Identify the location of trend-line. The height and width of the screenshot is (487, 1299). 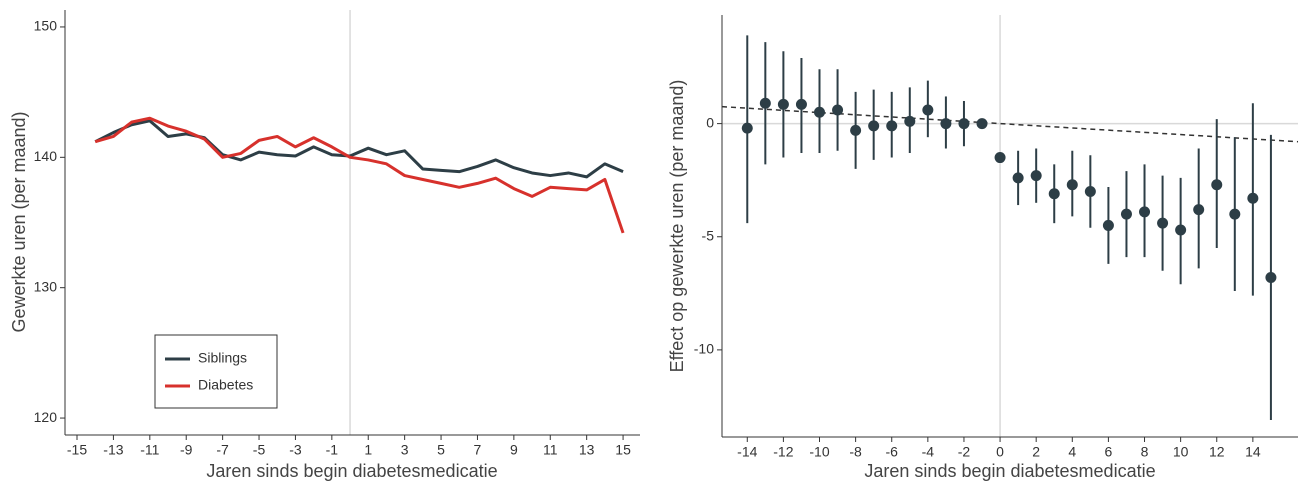
(1010, 124).